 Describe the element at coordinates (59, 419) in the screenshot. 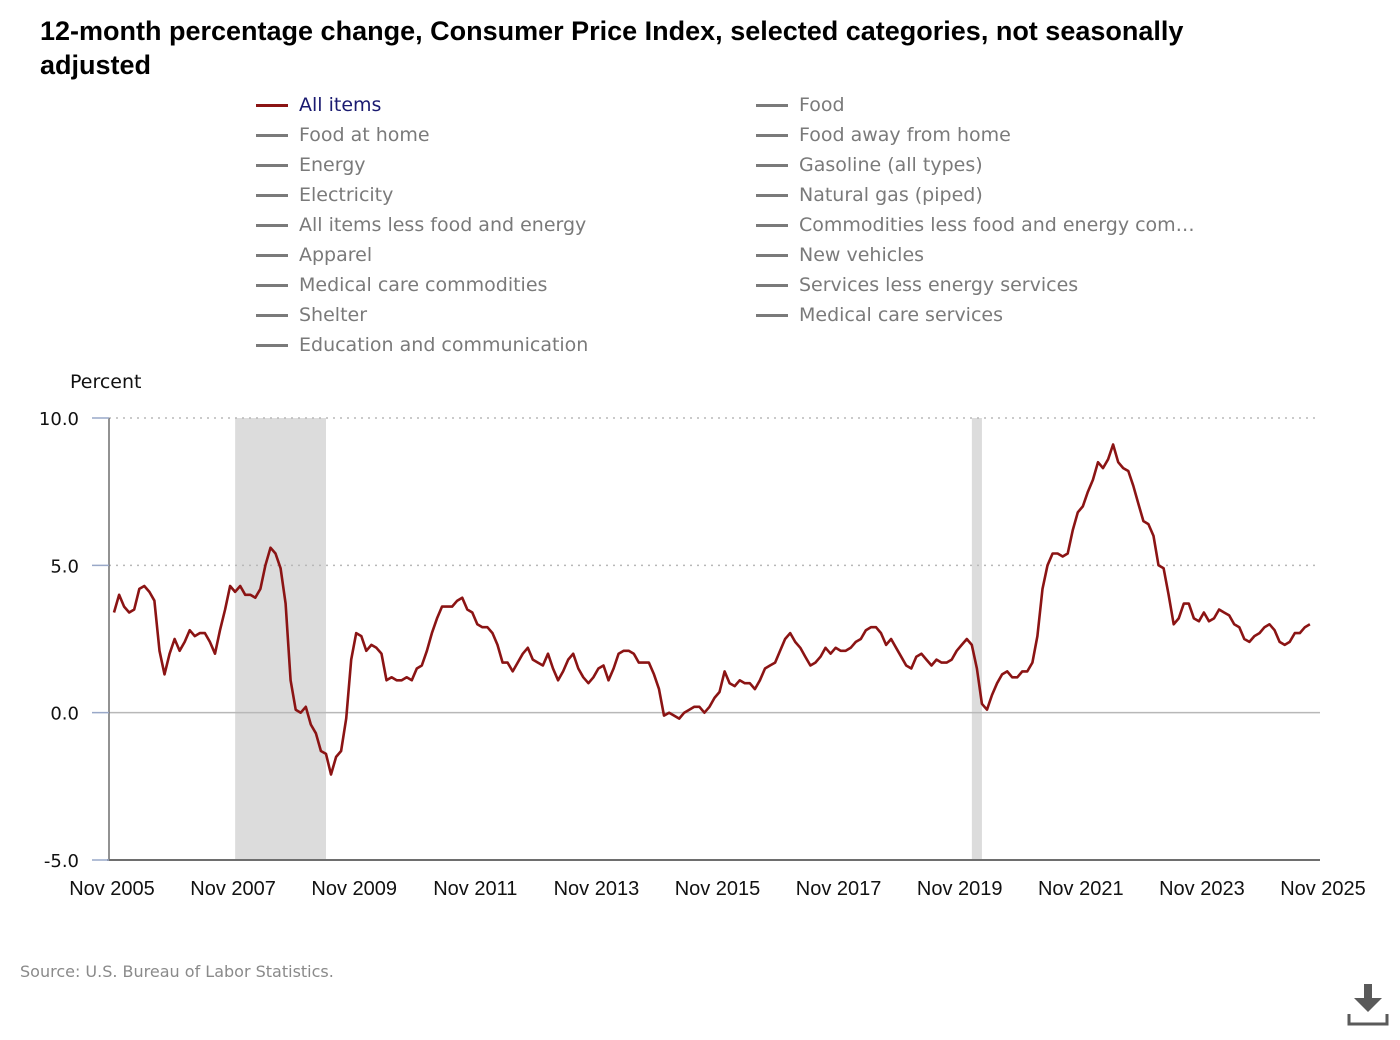

I see `y-tick-label: 10.0` at that location.